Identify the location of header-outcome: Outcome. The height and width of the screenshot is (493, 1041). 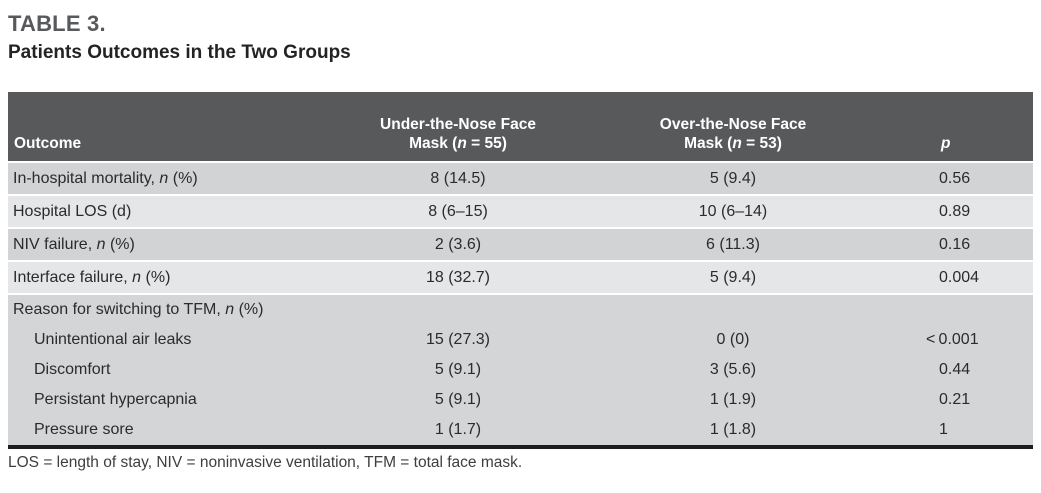
(175, 127).